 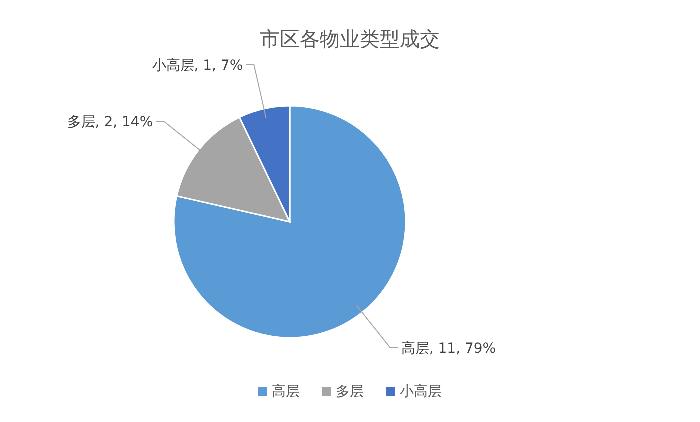 I want to click on data-label: 高层, 11, 79%, so click(x=448, y=348).